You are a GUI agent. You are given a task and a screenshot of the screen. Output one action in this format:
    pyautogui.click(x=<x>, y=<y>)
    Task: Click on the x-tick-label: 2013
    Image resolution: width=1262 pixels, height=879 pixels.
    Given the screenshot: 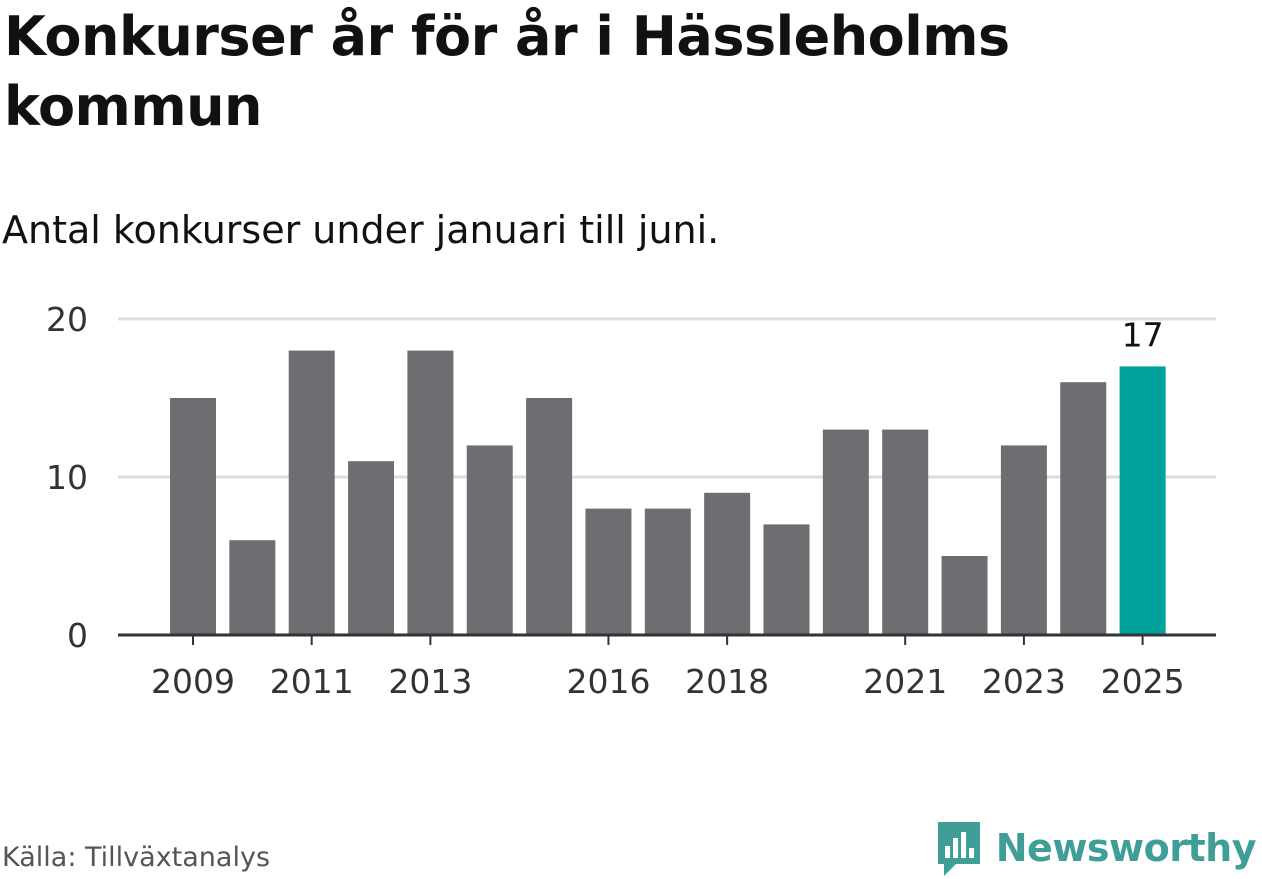 What is the action you would take?
    pyautogui.click(x=430, y=681)
    